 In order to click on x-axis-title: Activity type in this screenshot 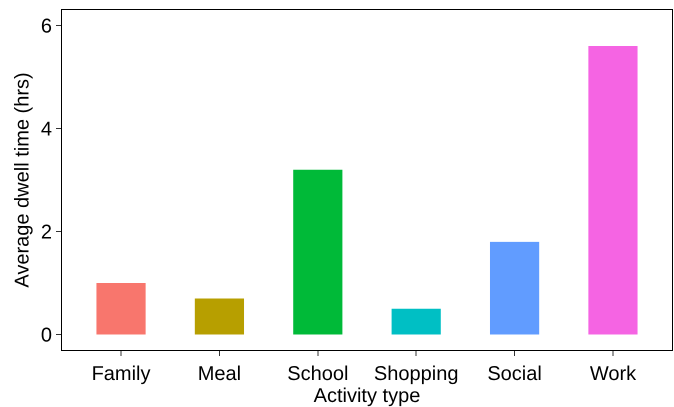, I will do `click(367, 396)`.